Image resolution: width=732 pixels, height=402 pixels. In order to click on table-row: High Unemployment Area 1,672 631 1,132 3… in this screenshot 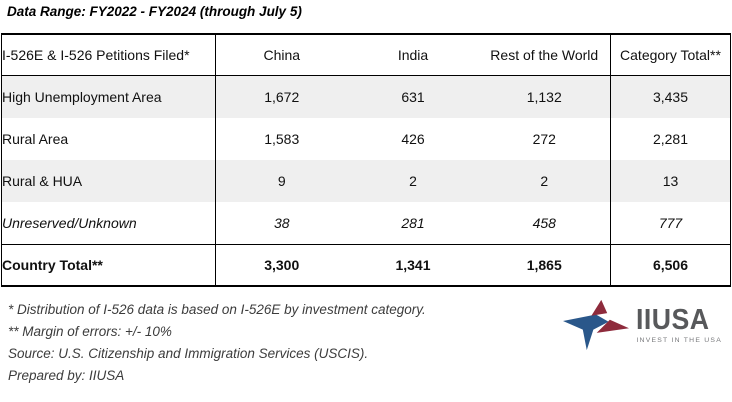, I will do `click(366, 96)`.